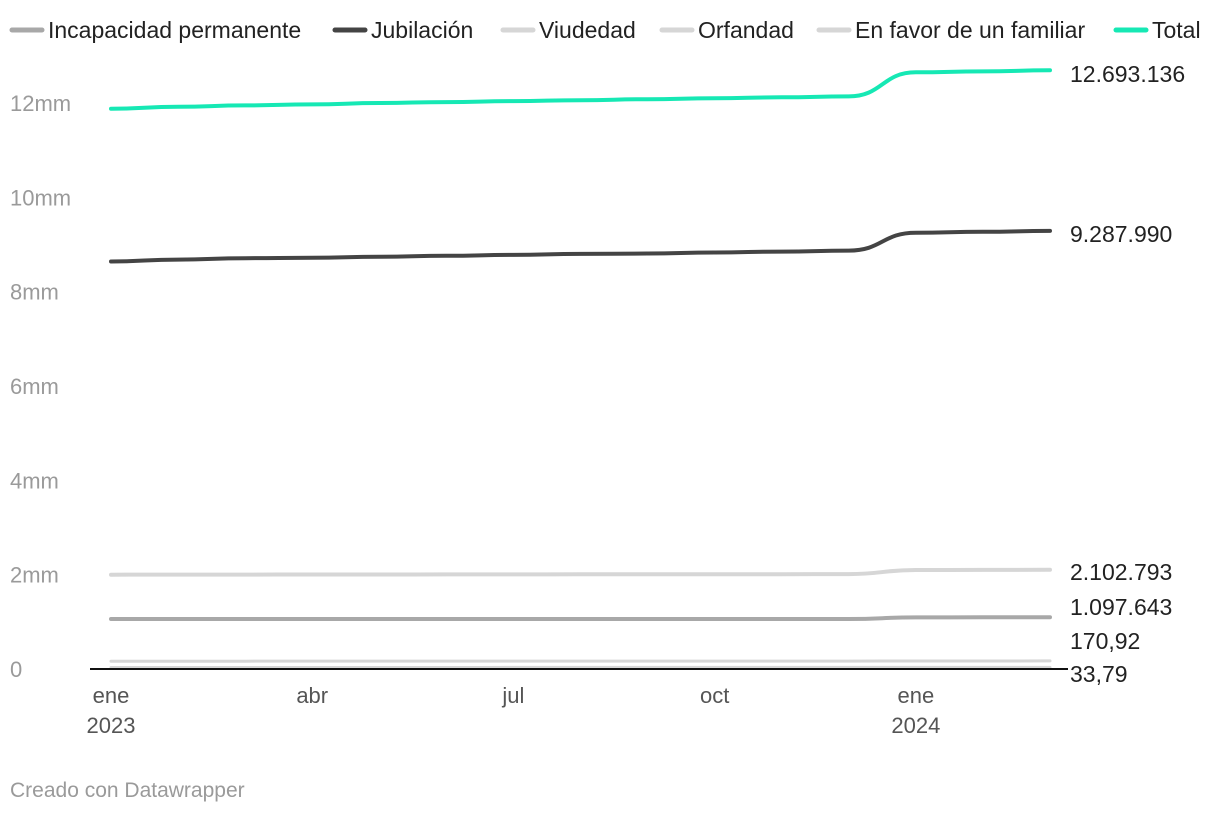 The height and width of the screenshot is (816, 1220). What do you see at coordinates (1121, 607) in the screenshot?
I see `end-label-incapacidad-permanente: 1.097.643` at bounding box center [1121, 607].